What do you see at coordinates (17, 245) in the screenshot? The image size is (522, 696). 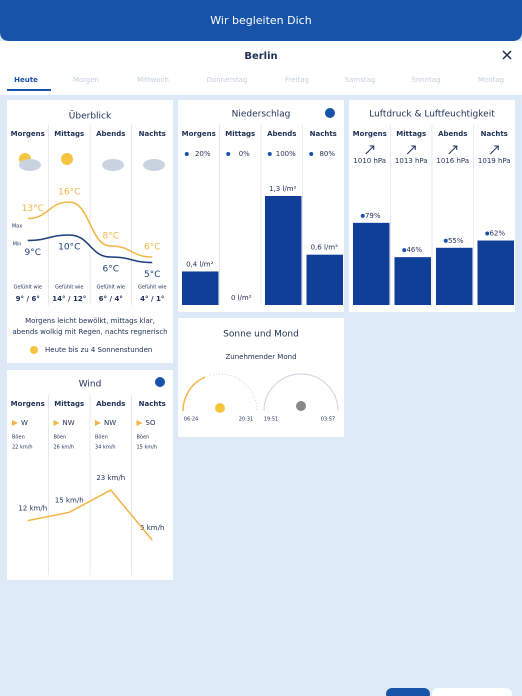 I see `min-label: Min` at bounding box center [17, 245].